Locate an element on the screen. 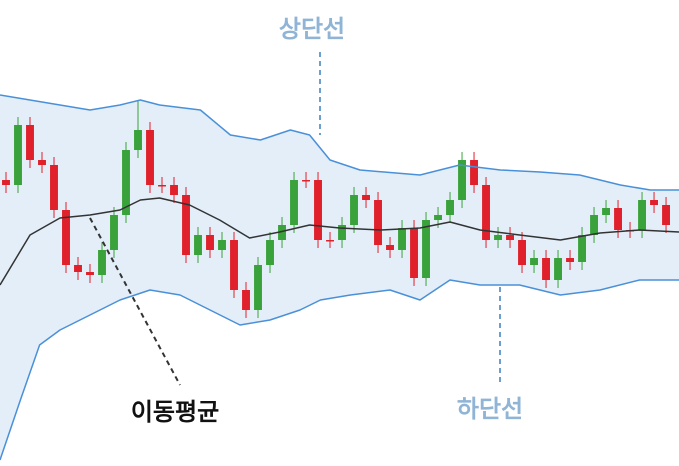 This screenshot has width=679, height=466. ma-label: 이동평균 is located at coordinates (175, 412).